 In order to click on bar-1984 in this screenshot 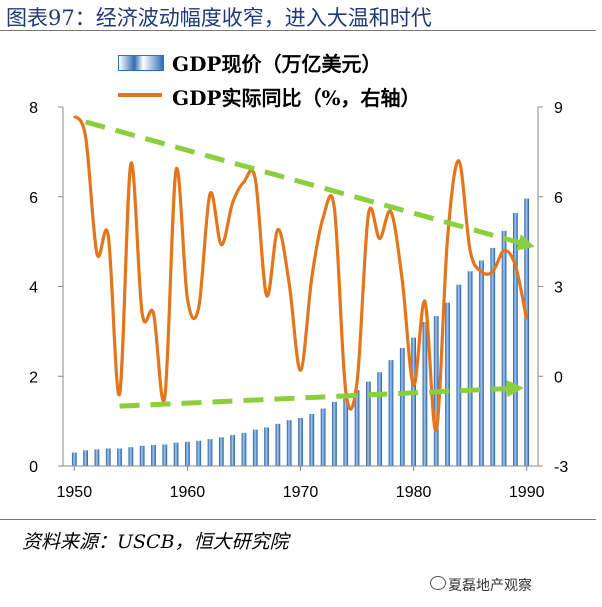, I will do `click(459, 375)`.